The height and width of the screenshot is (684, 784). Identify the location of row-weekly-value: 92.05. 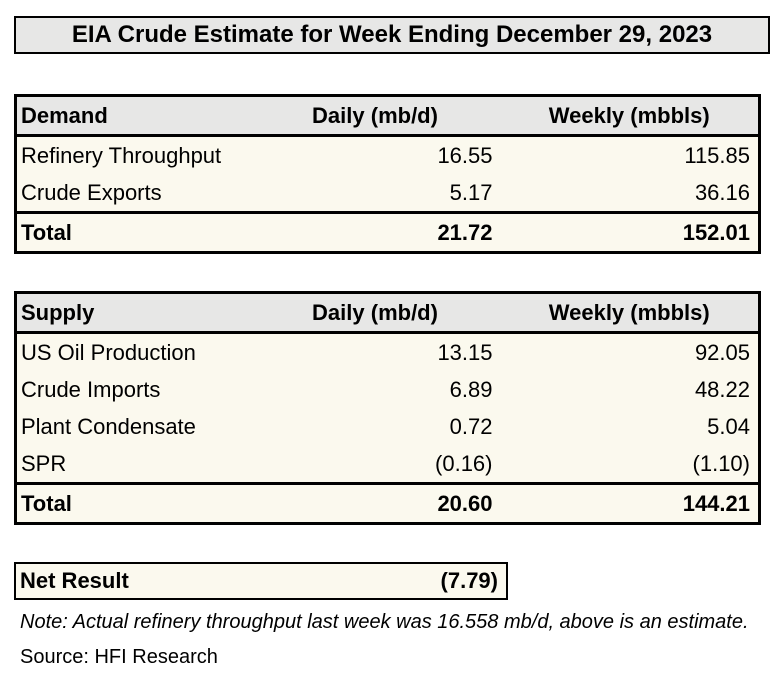
(630, 351).